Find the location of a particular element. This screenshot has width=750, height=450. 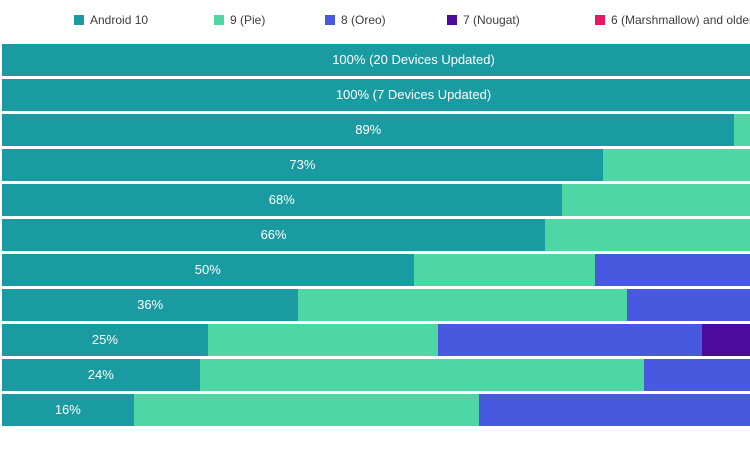

bar-label: 50% is located at coordinates (207, 269).